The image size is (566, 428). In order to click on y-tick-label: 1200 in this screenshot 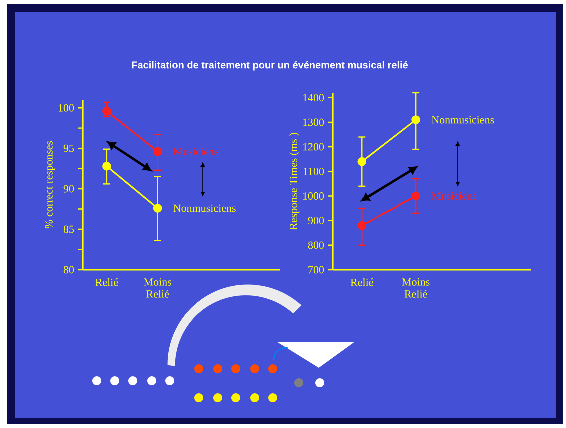, I will do `click(313, 147)`.